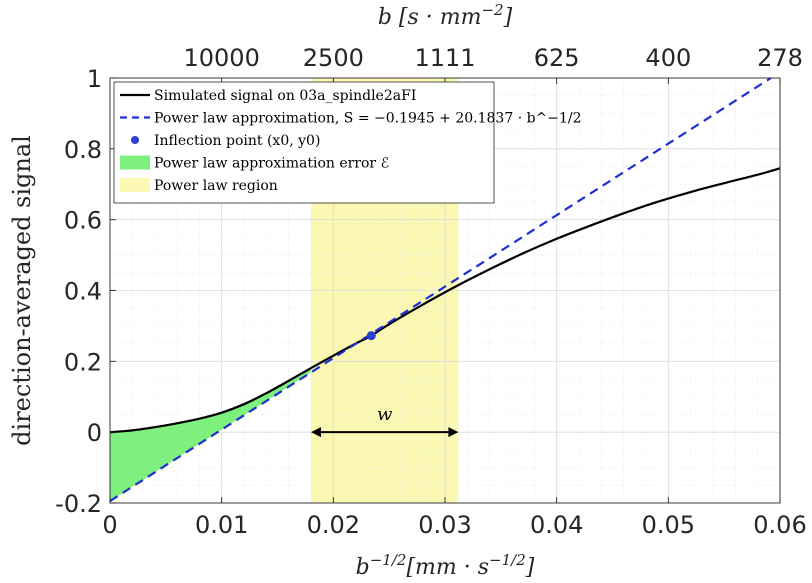 The image size is (812, 583). What do you see at coordinates (556, 525) in the screenshot?
I see `x-tick-label: 0.04` at bounding box center [556, 525].